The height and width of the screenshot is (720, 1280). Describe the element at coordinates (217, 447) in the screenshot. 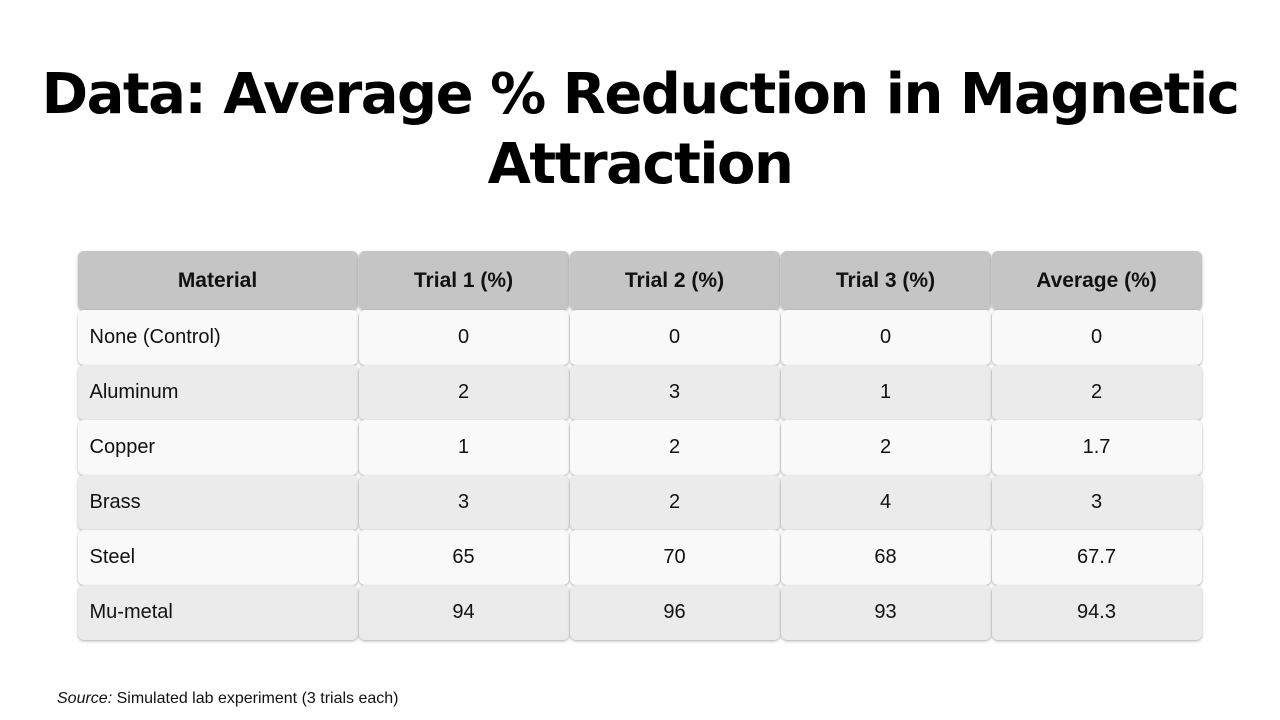

I see `material-cell: Copper` at that location.